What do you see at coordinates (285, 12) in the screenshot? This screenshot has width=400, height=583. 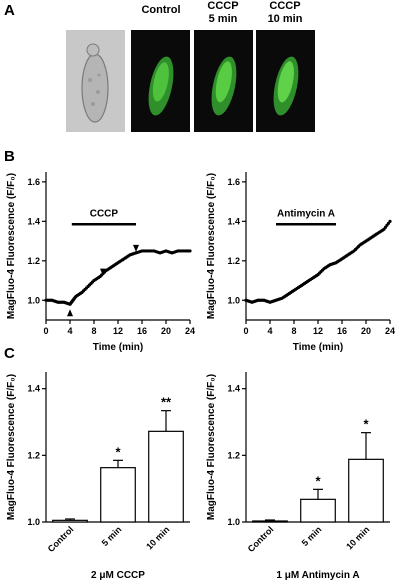 I see `image-label-cccp-10: CCCP 10 min` at bounding box center [285, 12].